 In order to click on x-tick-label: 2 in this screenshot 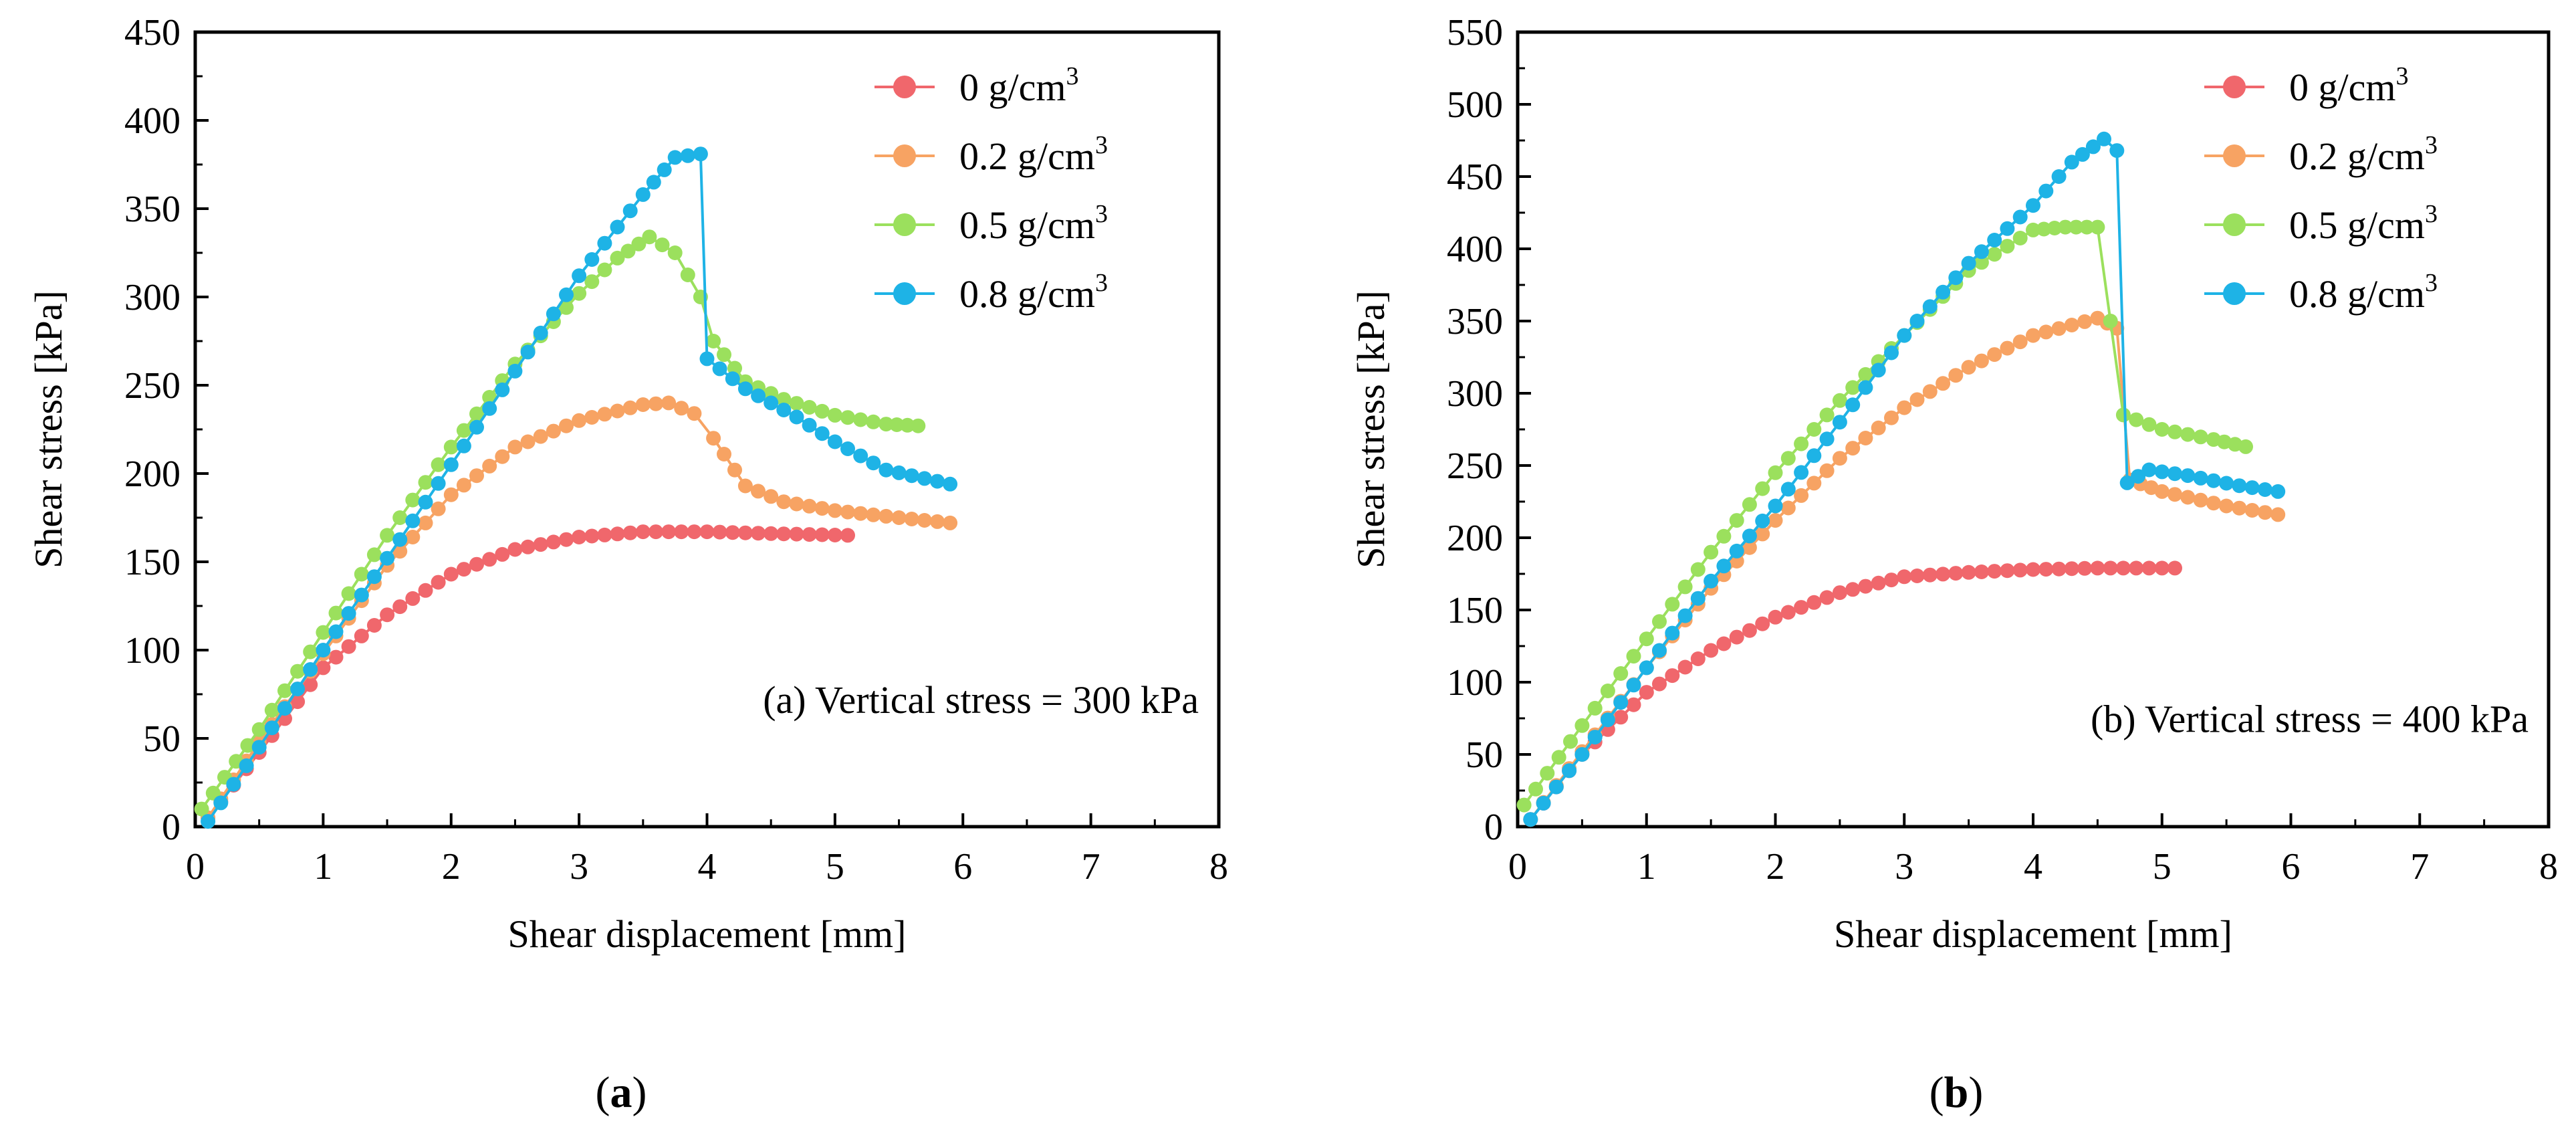, I will do `click(1775, 867)`.